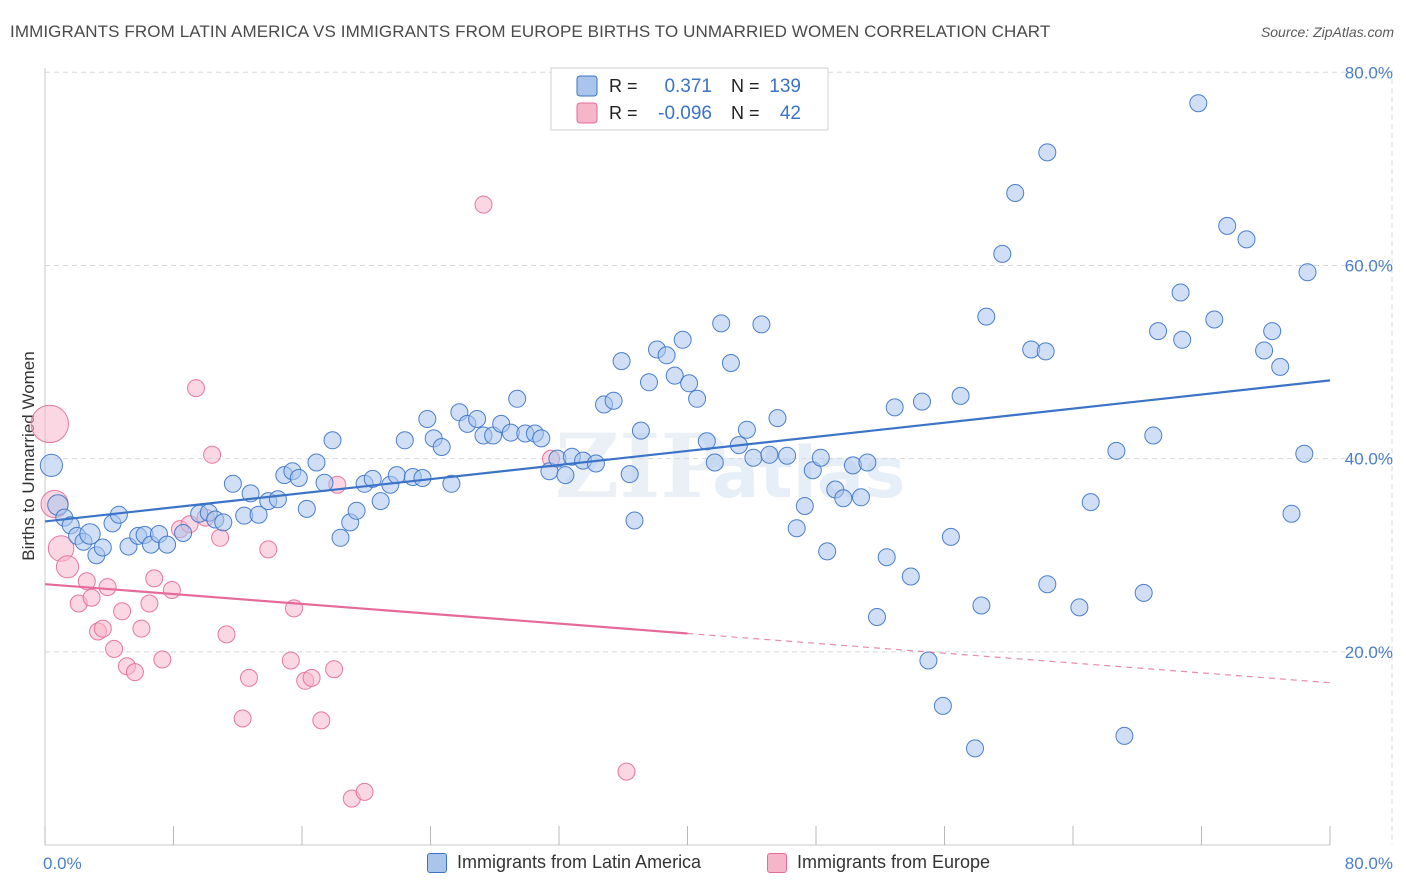 The image size is (1406, 892). Describe the element at coordinates (718, 863) in the screenshot. I see `x-tick-labels: 0.0% 80.0%` at that location.